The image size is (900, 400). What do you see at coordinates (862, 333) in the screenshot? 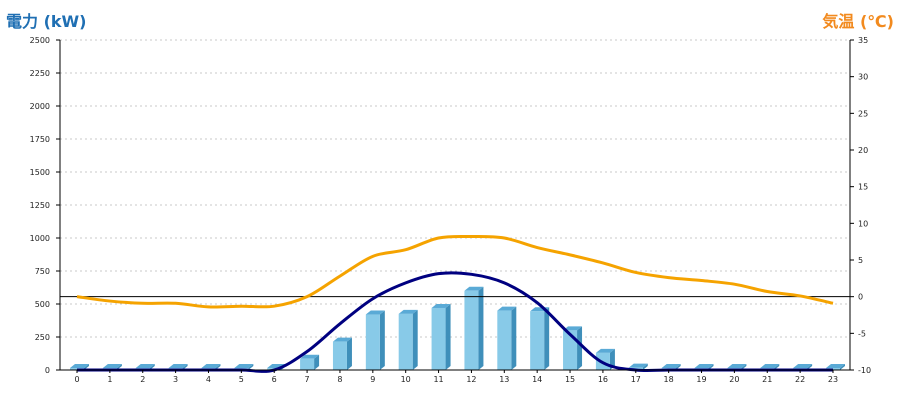
I see `right-tick-label: -5` at bounding box center [862, 333].